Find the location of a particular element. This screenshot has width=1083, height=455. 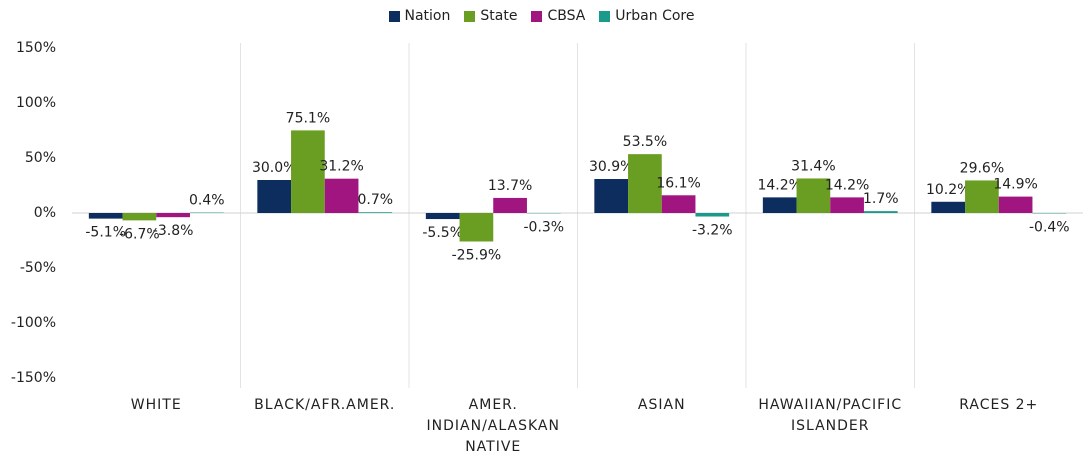

legend-item: State is located at coordinates (490, 16).